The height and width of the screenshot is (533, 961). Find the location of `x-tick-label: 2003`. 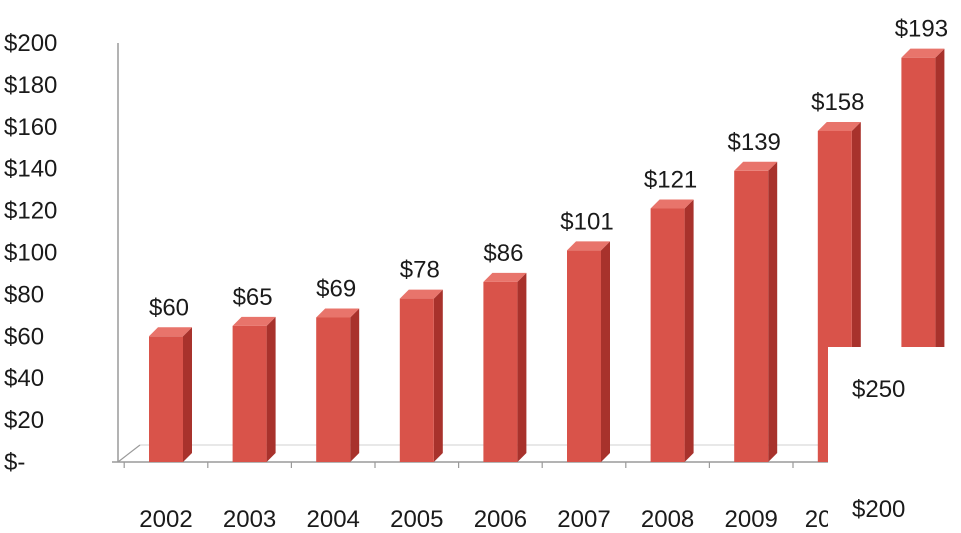

x-tick-label: 2003 is located at coordinates (249, 519).